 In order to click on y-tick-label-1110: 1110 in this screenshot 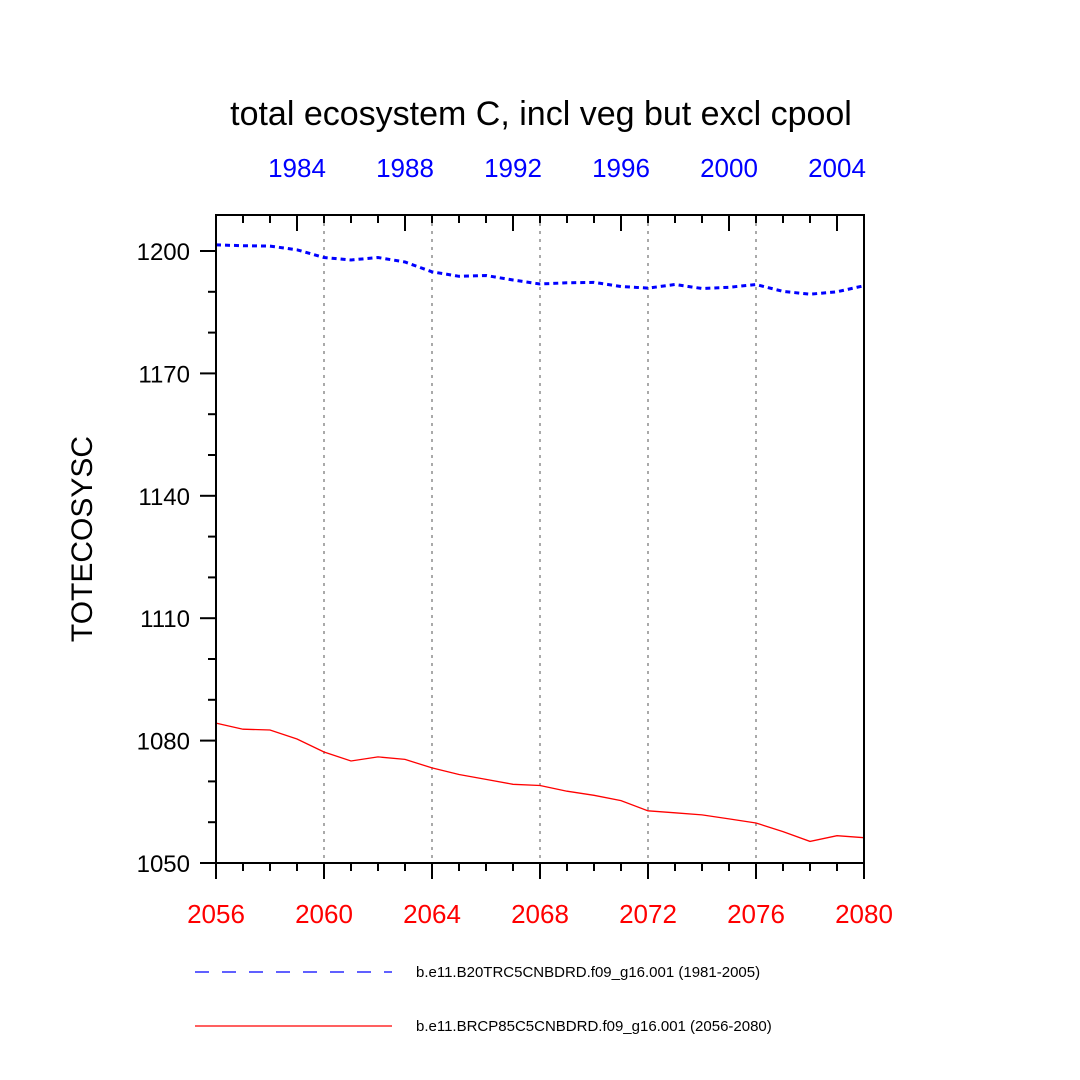, I will do `click(165, 619)`.